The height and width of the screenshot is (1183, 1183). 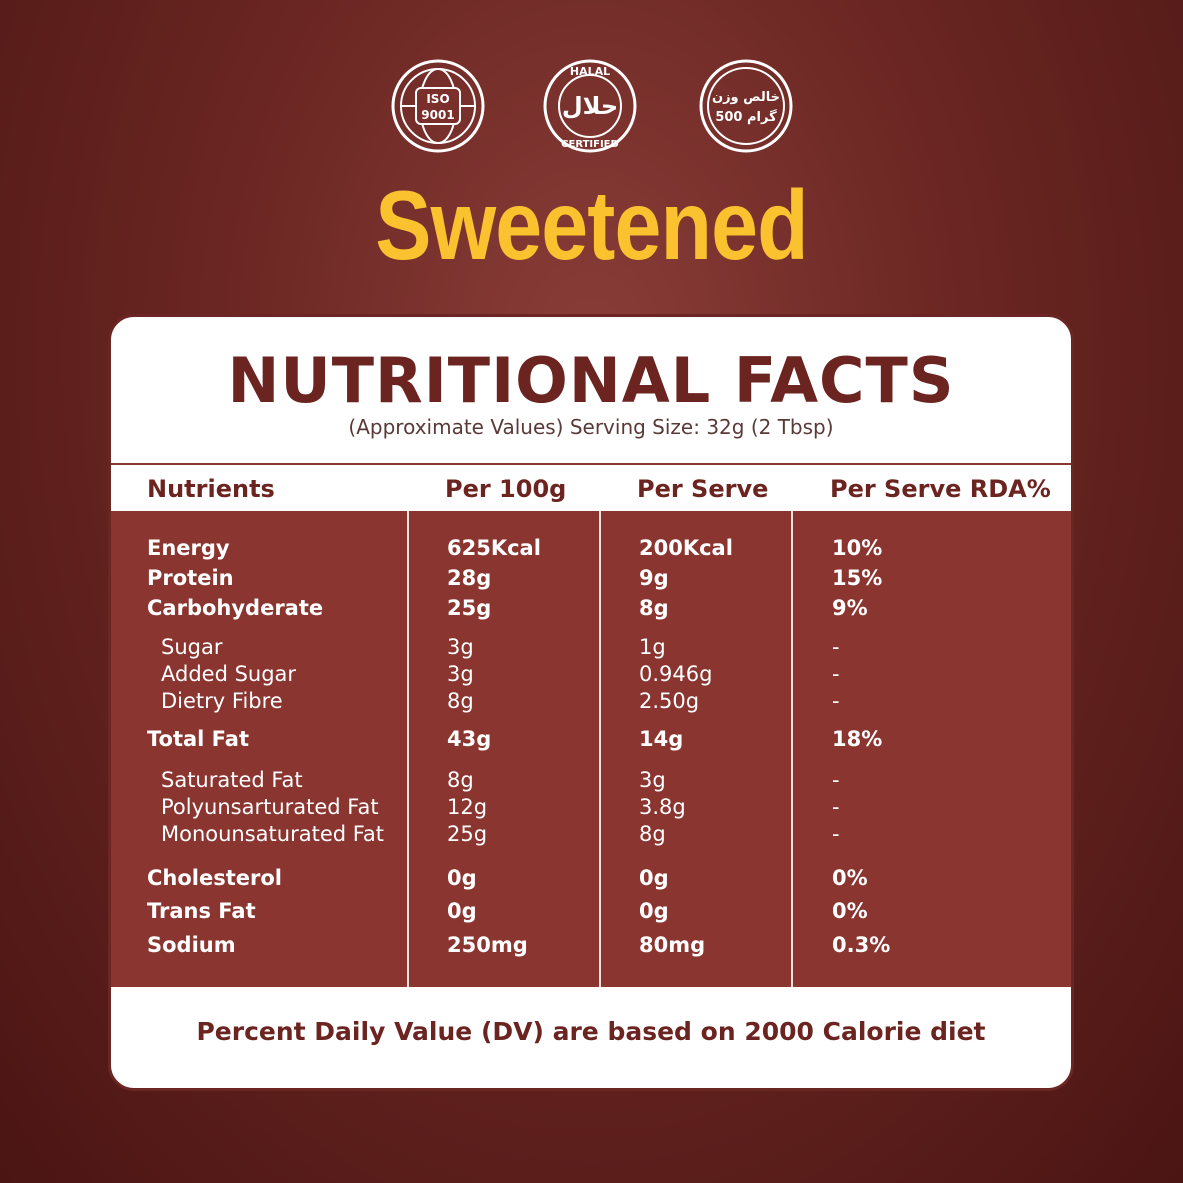 What do you see at coordinates (861, 945) in the screenshot?
I see `rda-value: 0.3%` at bounding box center [861, 945].